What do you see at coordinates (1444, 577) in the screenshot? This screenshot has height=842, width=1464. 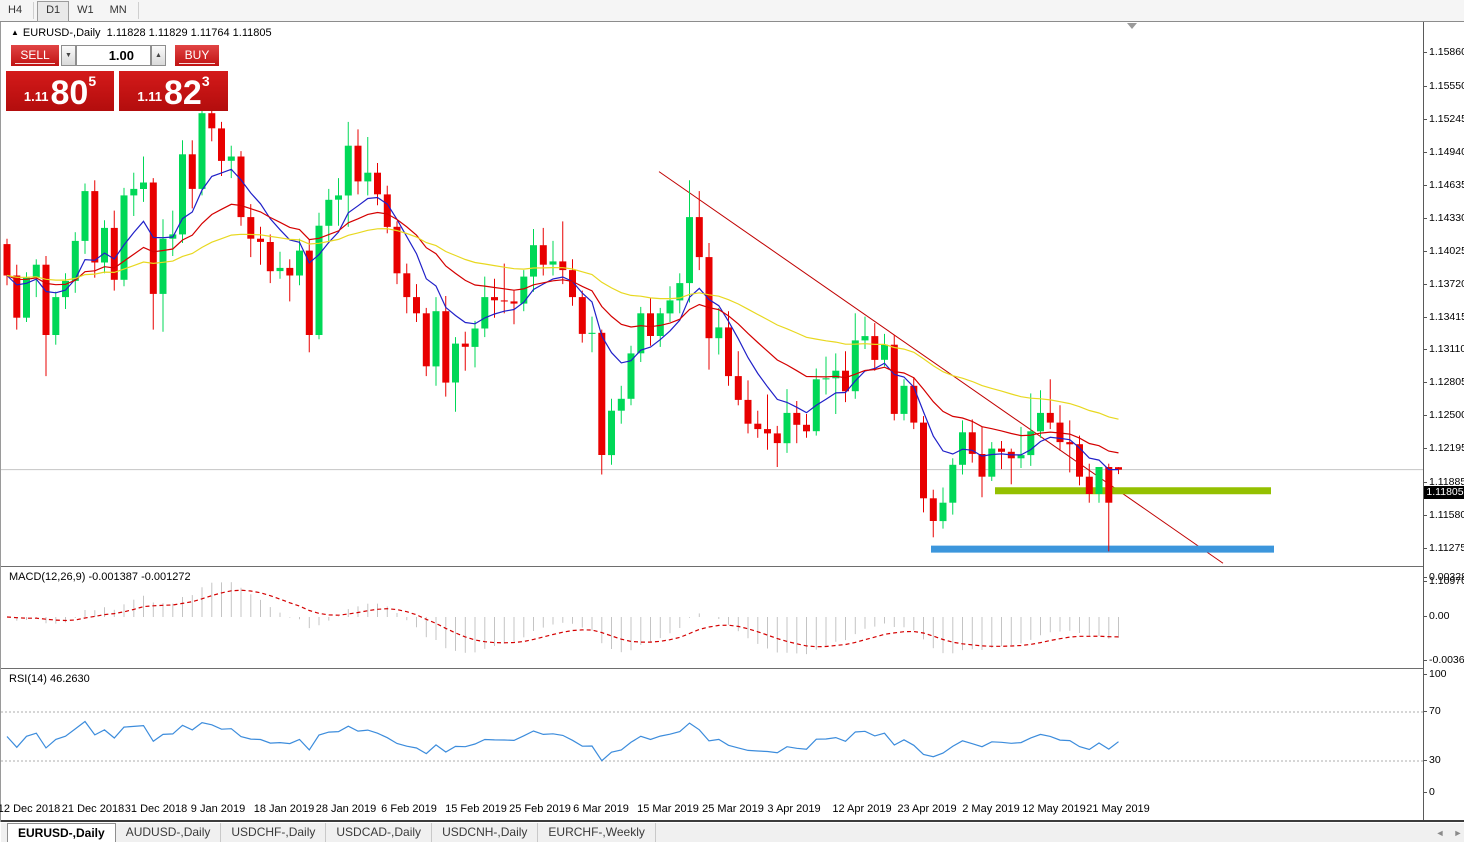 I see `macd-tick-label: 0.003287` at bounding box center [1444, 577].